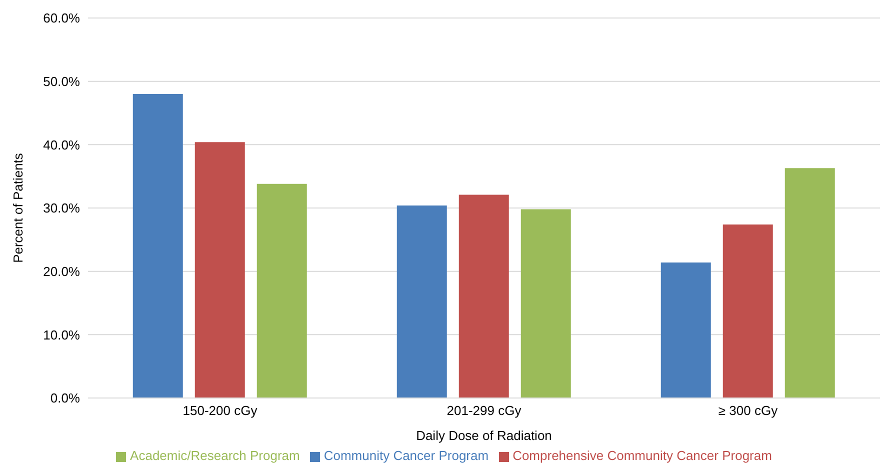 This screenshot has height=469, width=888. I want to click on legend-label: Community Cancer Program, so click(406, 455).